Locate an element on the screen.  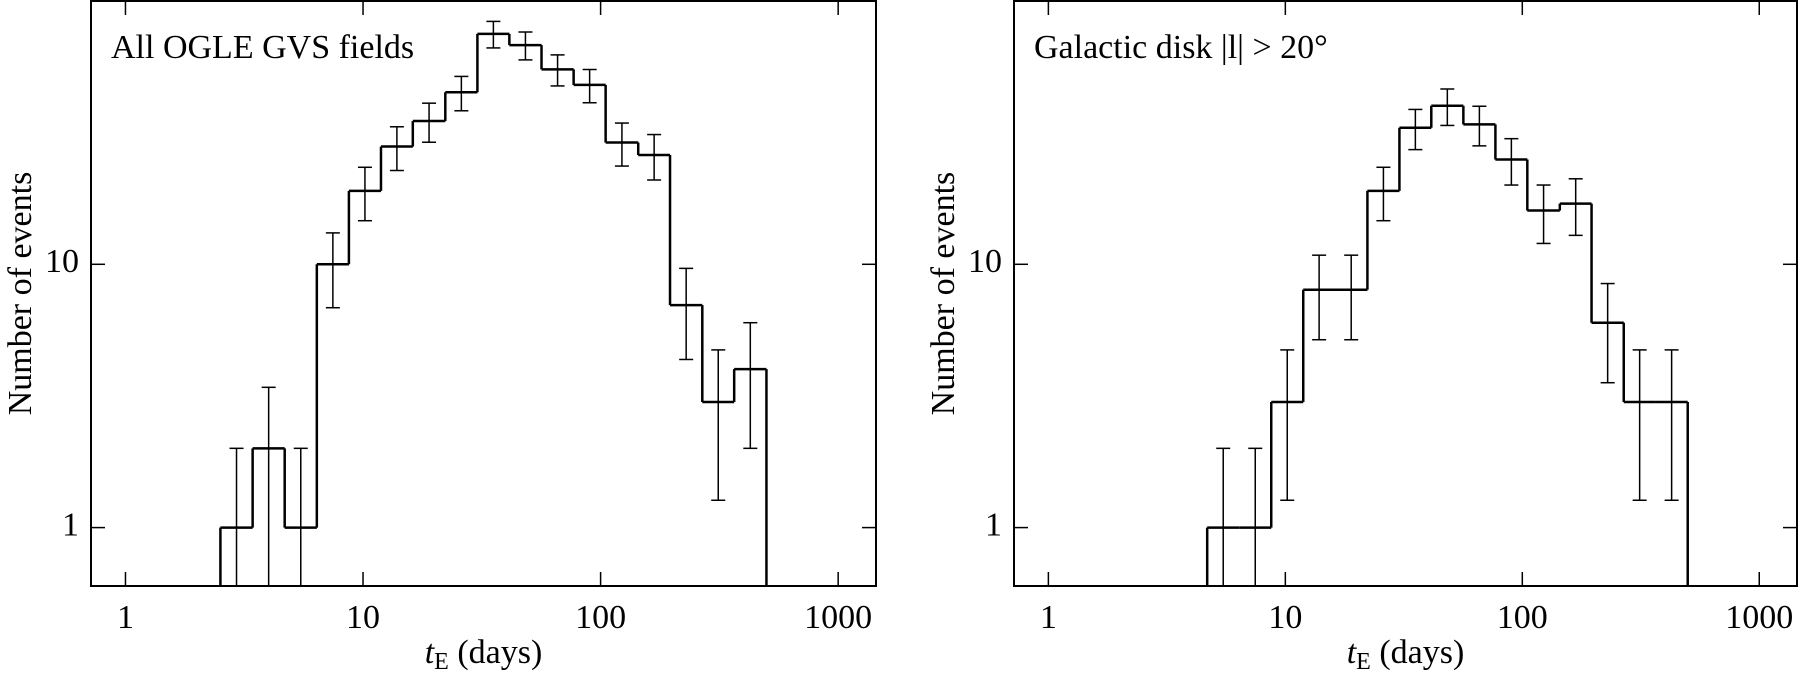
annotation: All OGLE GVS fields is located at coordinates (262, 47).